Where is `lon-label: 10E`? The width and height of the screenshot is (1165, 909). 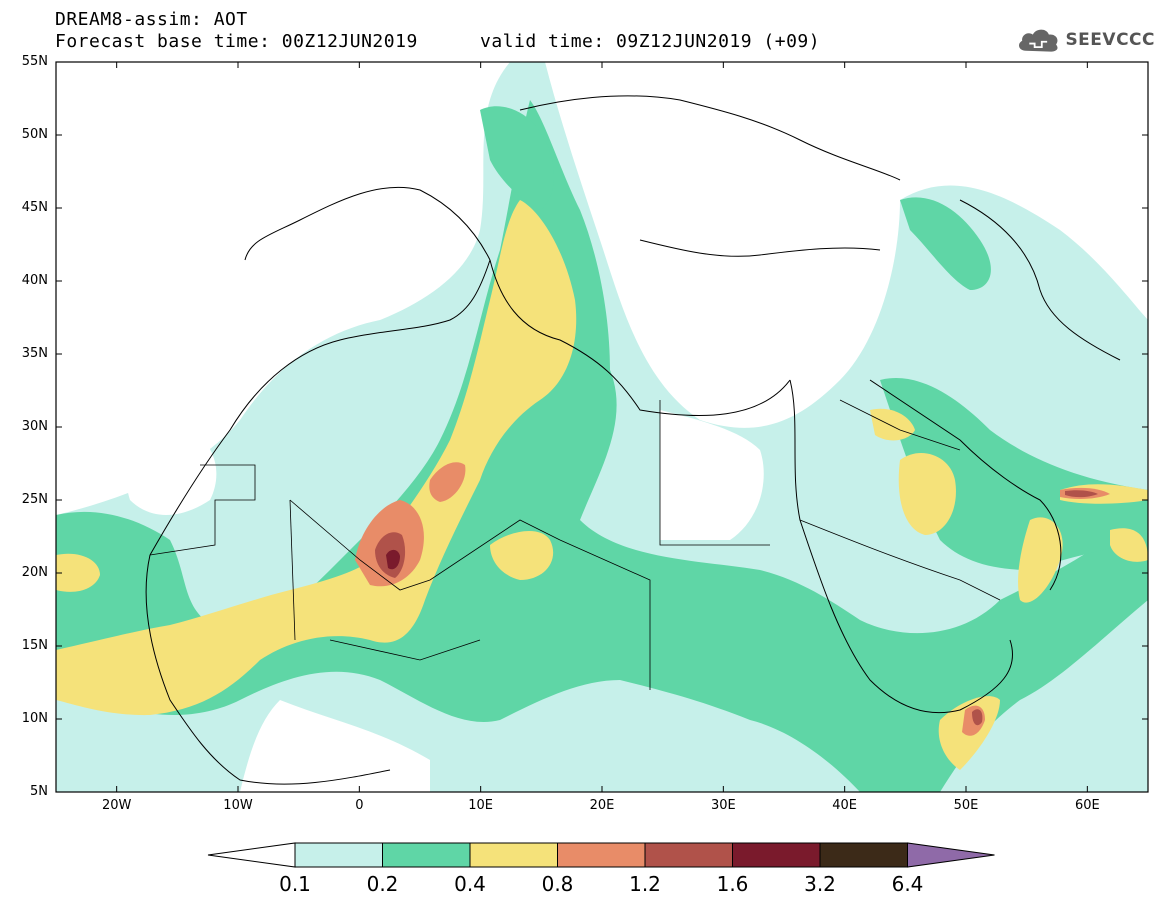
lon-label: 10E is located at coordinates (481, 805).